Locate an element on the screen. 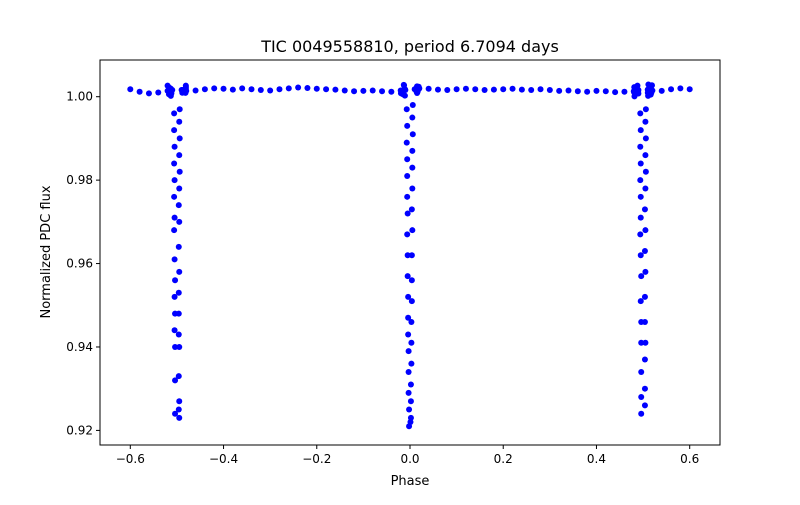  y-tick-label: 0.94 is located at coordinates (79, 347).